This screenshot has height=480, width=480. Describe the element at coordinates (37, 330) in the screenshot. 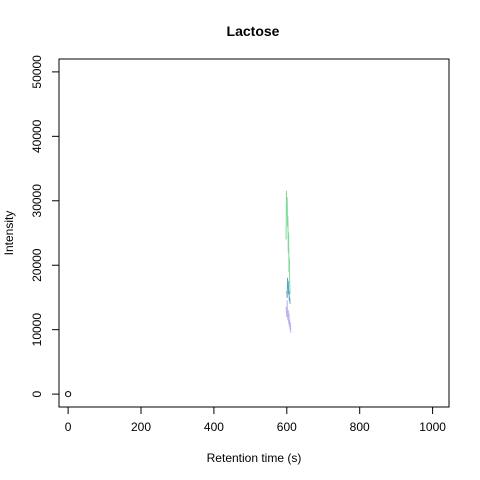

I see `y-tick-label: 10000` at that location.